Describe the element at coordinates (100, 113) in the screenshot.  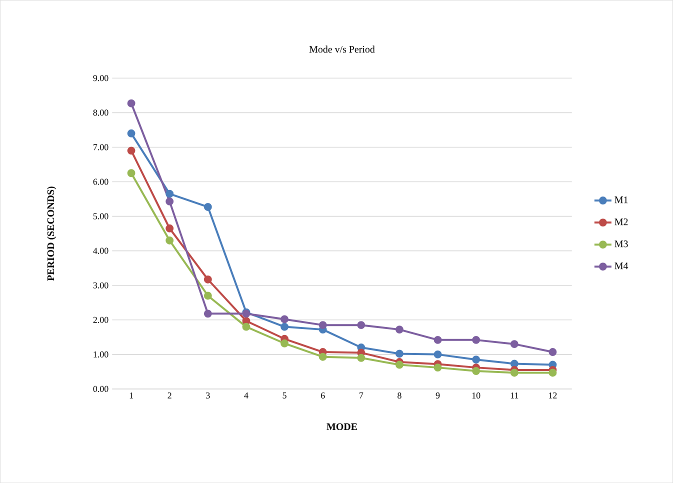
I see `y-tick-label: 8.00` at that location.